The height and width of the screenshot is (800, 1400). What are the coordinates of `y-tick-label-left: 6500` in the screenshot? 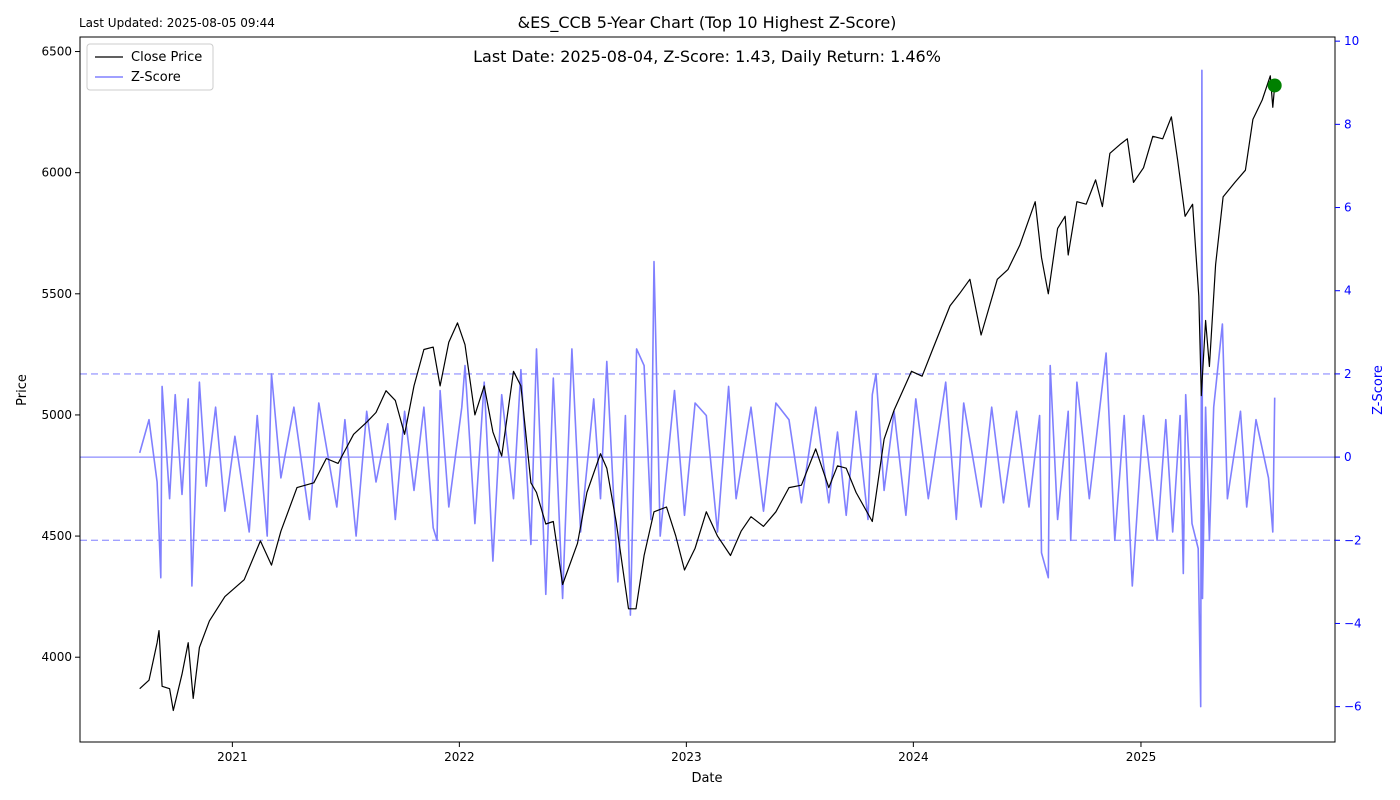 It's located at (56, 52).